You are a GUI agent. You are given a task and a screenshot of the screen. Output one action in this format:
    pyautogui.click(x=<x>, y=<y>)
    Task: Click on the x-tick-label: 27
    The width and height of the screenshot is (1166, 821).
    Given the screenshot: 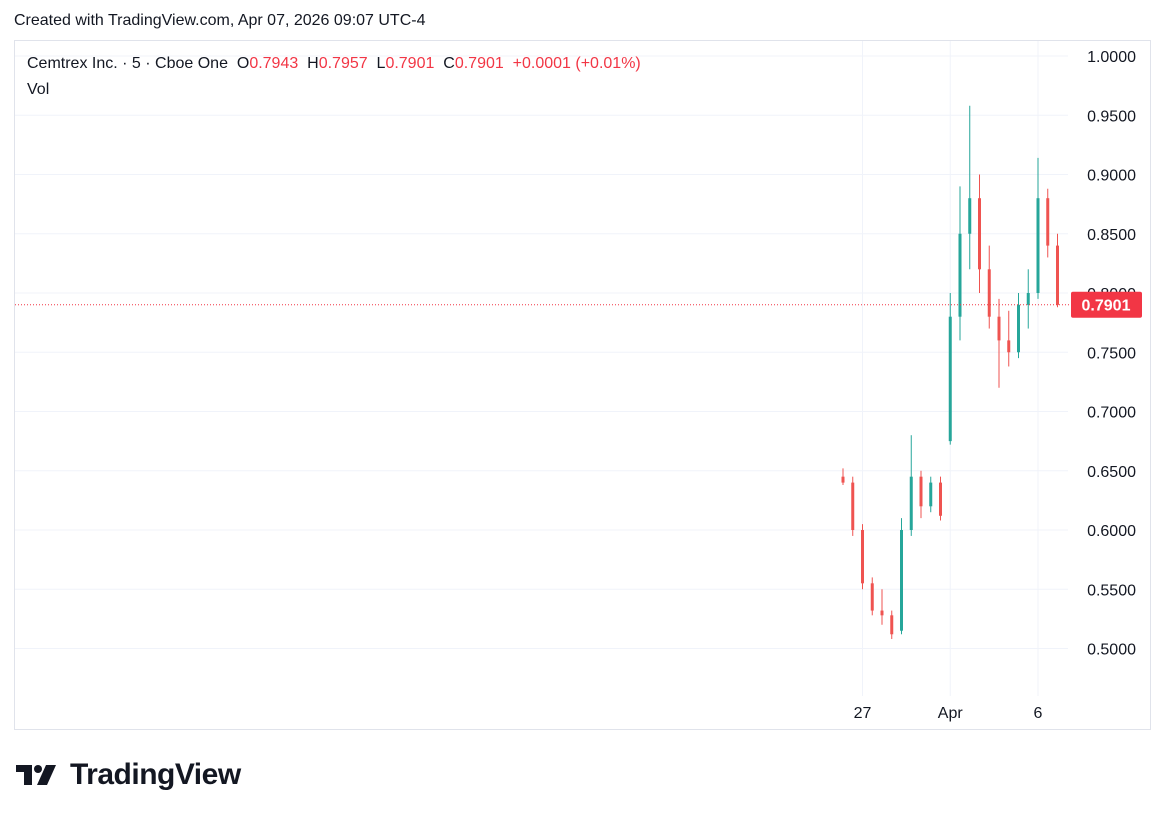 What is the action you would take?
    pyautogui.click(x=863, y=713)
    